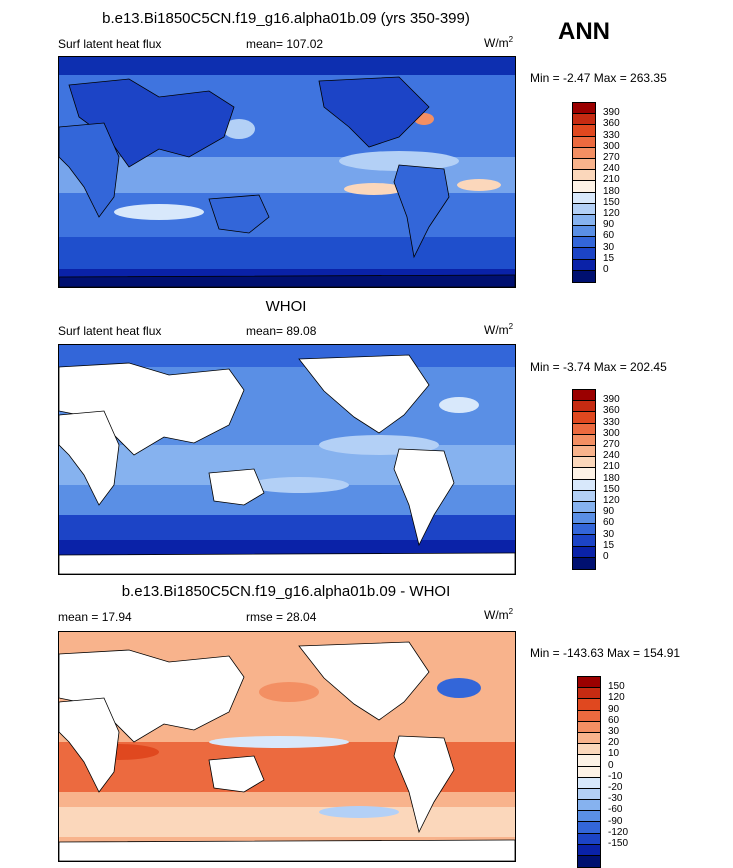 The image size is (733, 868). I want to click on panel-1-mean-label: mean= 107.02, so click(285, 44).